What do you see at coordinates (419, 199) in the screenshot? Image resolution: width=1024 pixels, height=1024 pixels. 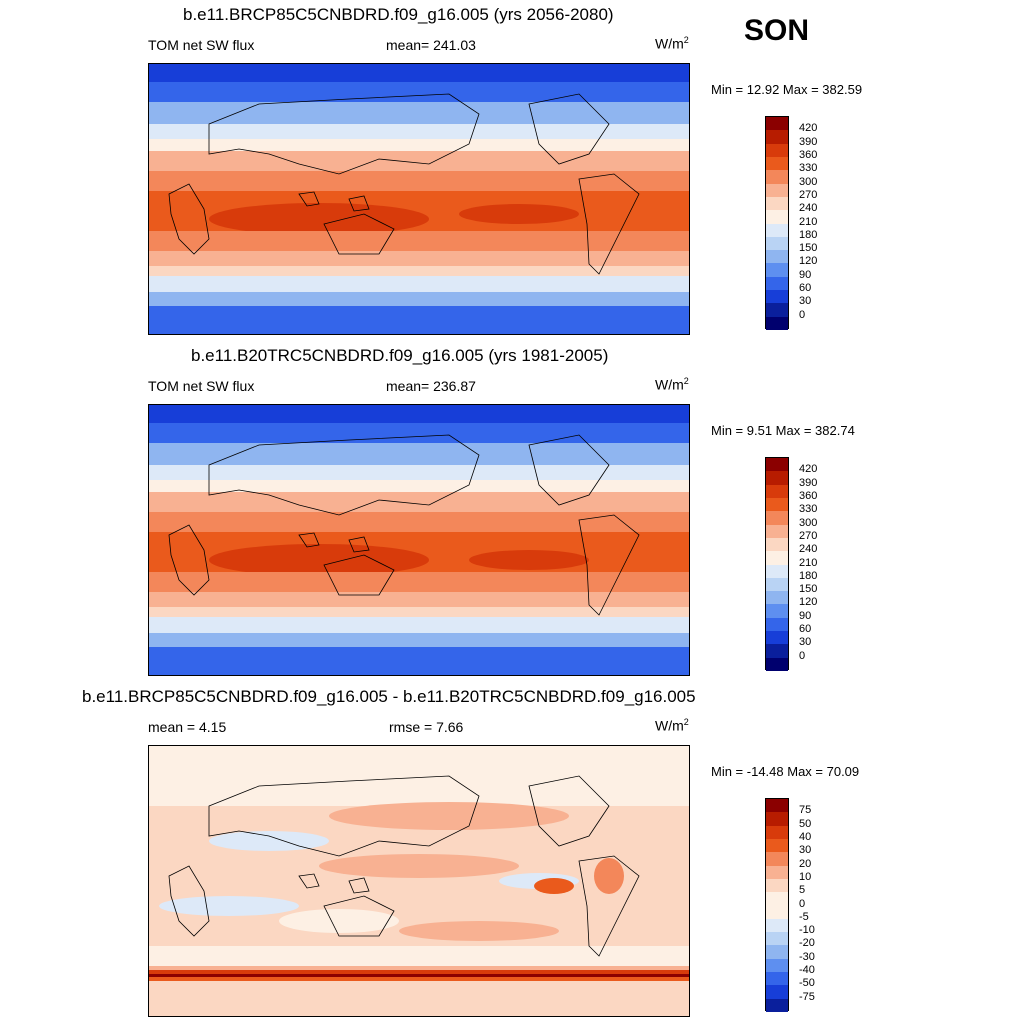 I see `panel-1-map` at bounding box center [419, 199].